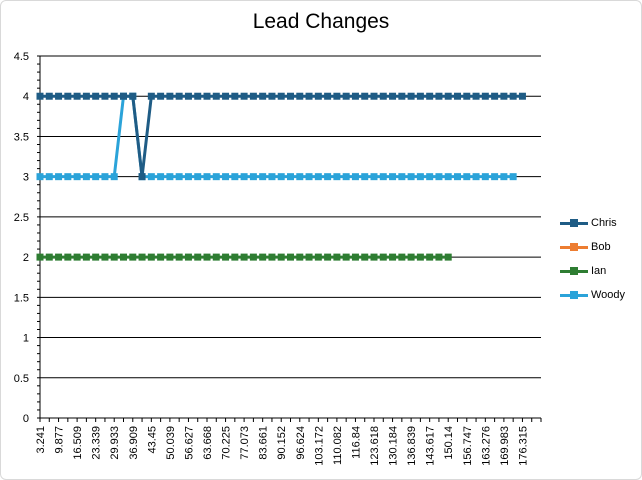 Image resolution: width=642 pixels, height=480 pixels. Describe the element at coordinates (282, 443) in the screenshot. I see `x-tick-label: 90.152` at that location.